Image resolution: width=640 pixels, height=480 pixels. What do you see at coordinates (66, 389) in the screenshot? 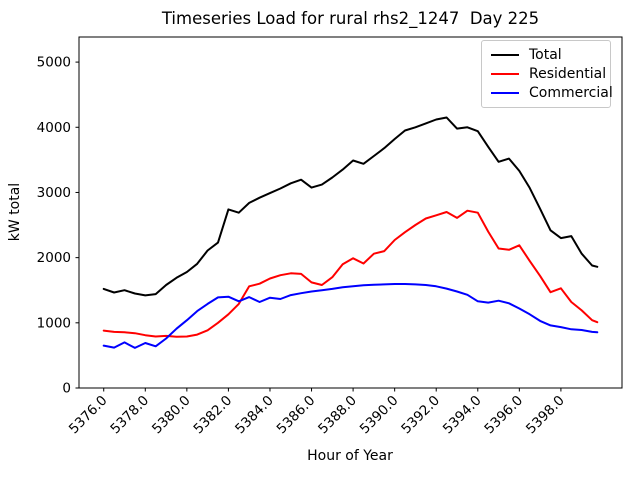
I see `y-tick-label: 0` at bounding box center [66, 389].